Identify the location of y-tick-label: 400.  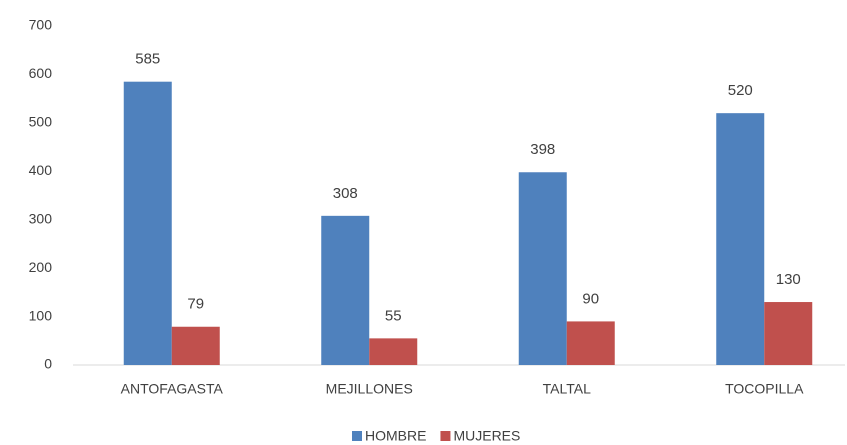
(41, 170).